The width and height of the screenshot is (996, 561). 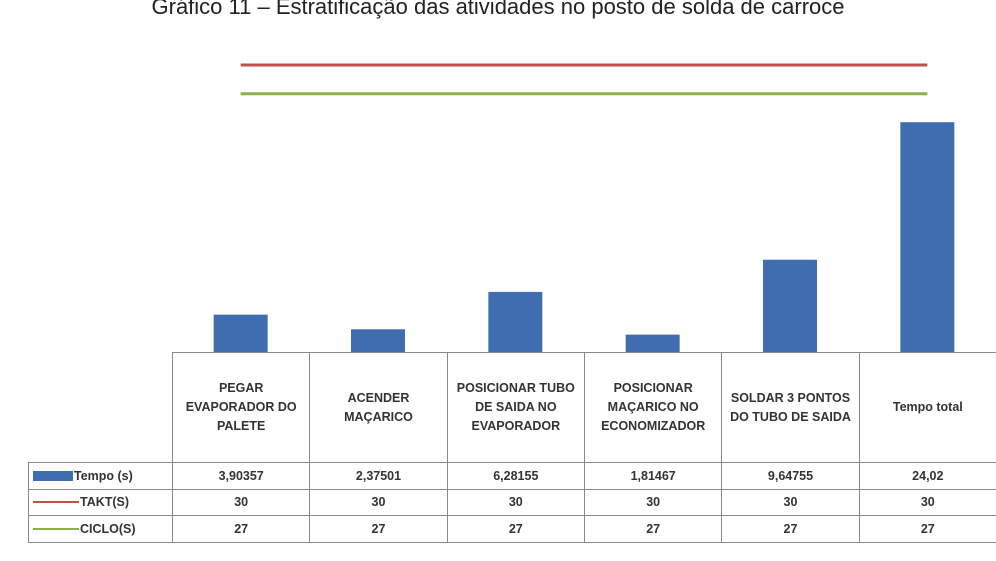 I want to click on category-header: POSICIONAR MAÇARICO NO ECONOMIZADOR, so click(x=653, y=407).